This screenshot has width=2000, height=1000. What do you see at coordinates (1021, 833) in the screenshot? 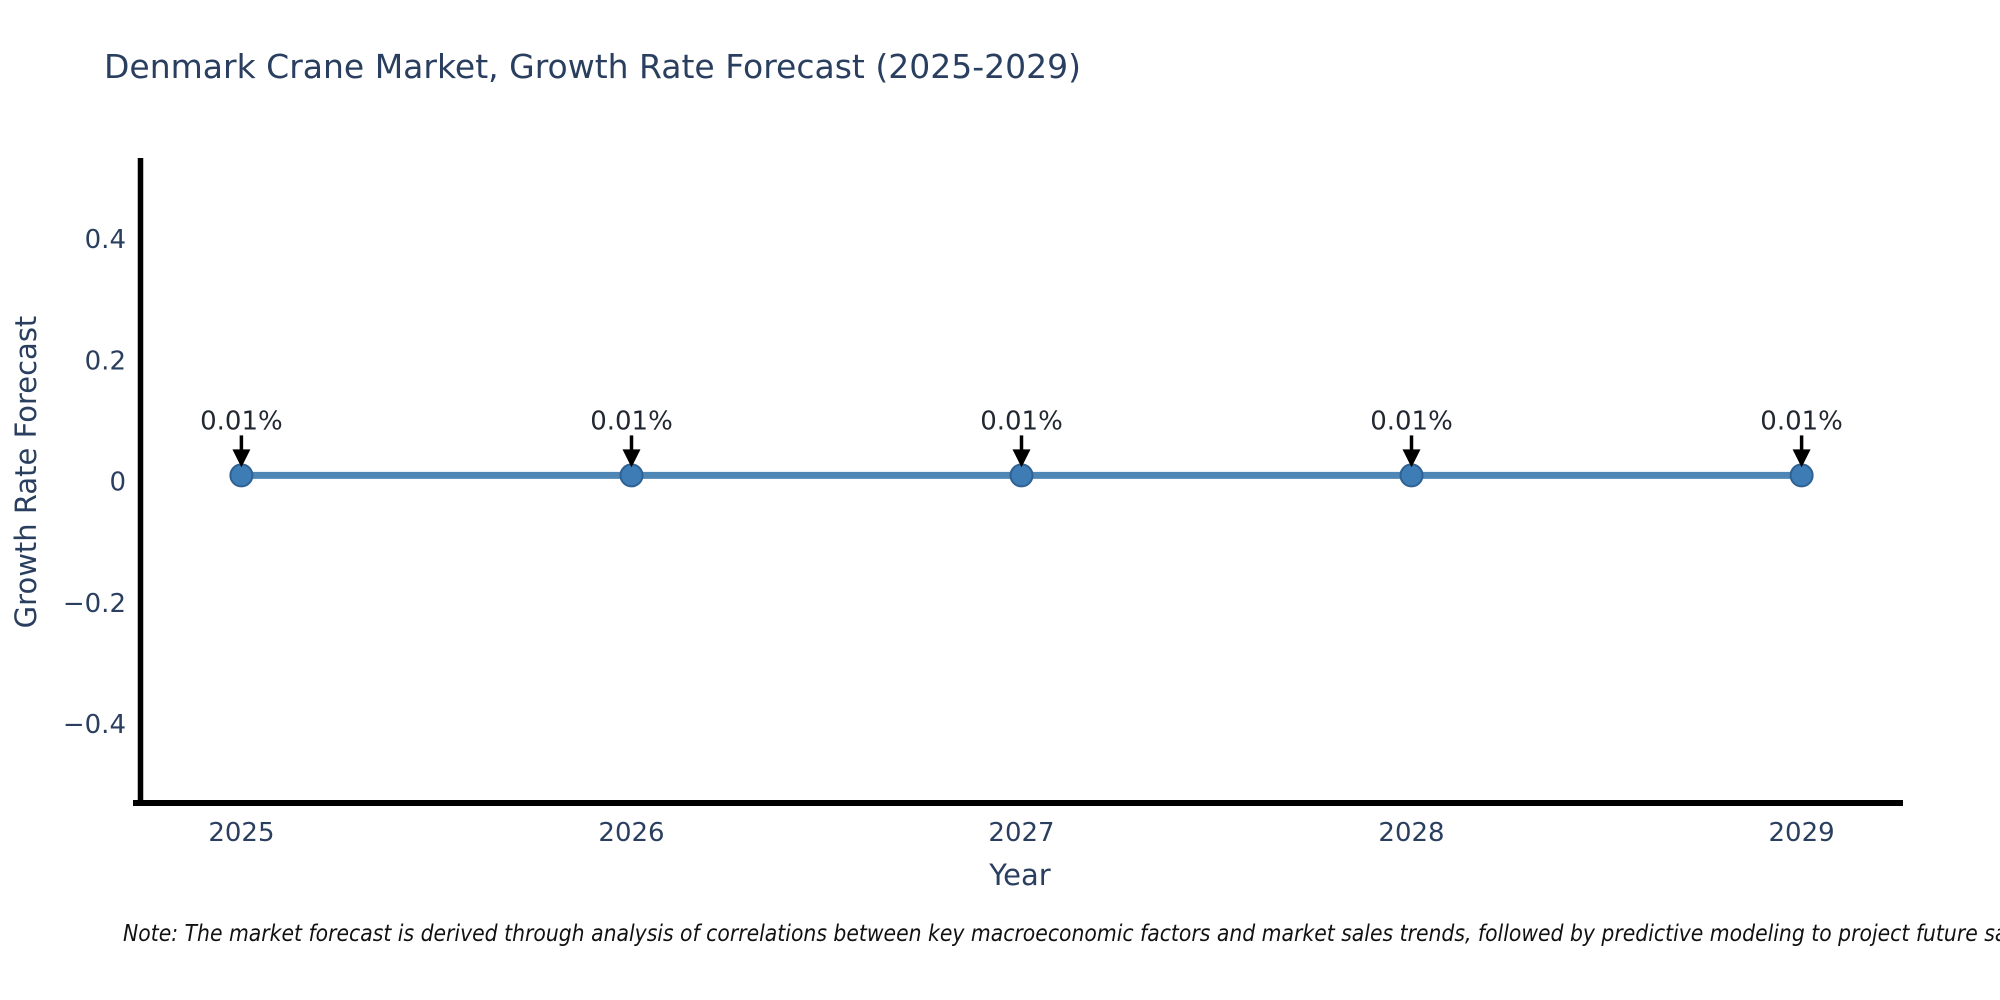
I see `x-tick-label: 2027` at bounding box center [1021, 833].